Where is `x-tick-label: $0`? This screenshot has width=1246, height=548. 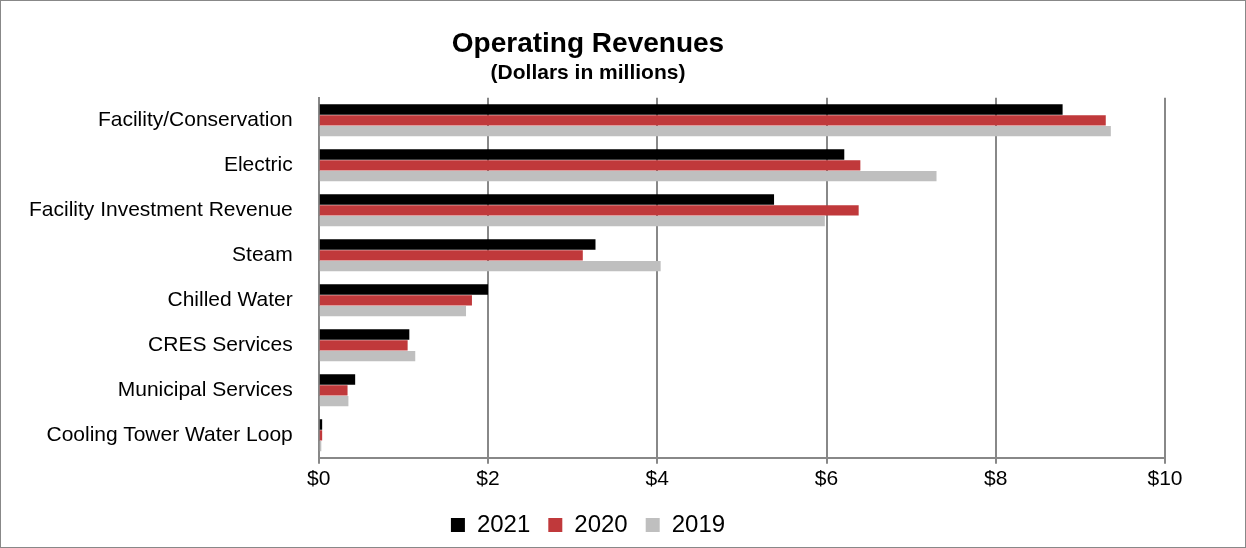
x-tick-label: $0 is located at coordinates (319, 478).